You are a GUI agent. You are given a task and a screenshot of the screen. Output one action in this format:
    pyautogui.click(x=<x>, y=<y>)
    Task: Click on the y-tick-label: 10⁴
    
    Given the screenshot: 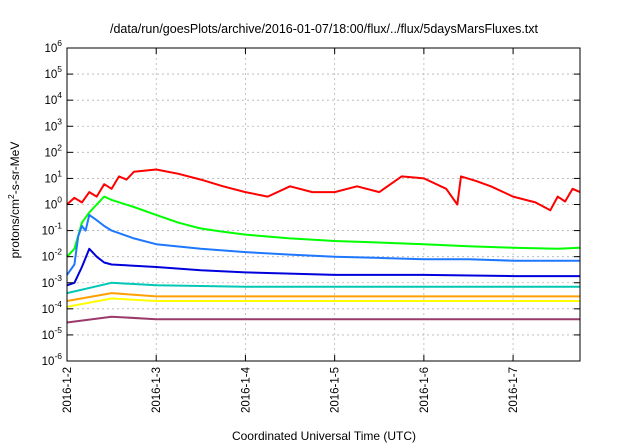 What is the action you would take?
    pyautogui.click(x=53, y=98)
    